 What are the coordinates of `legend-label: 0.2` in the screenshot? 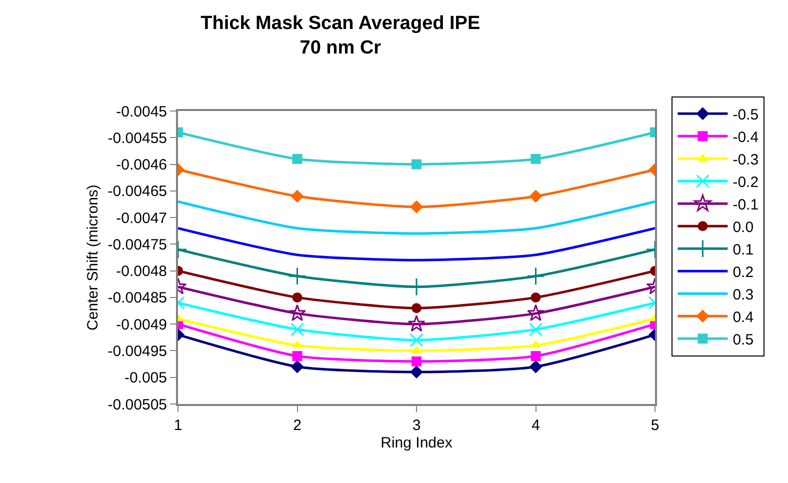 It's located at (743, 272).